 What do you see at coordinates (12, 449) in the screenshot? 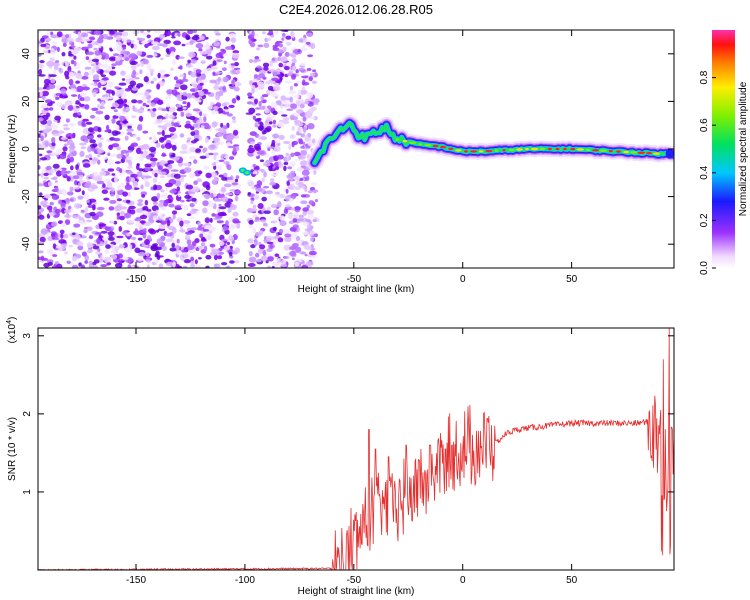
I see `snr-ylabel: SNR (10 * v/v)` at bounding box center [12, 449].